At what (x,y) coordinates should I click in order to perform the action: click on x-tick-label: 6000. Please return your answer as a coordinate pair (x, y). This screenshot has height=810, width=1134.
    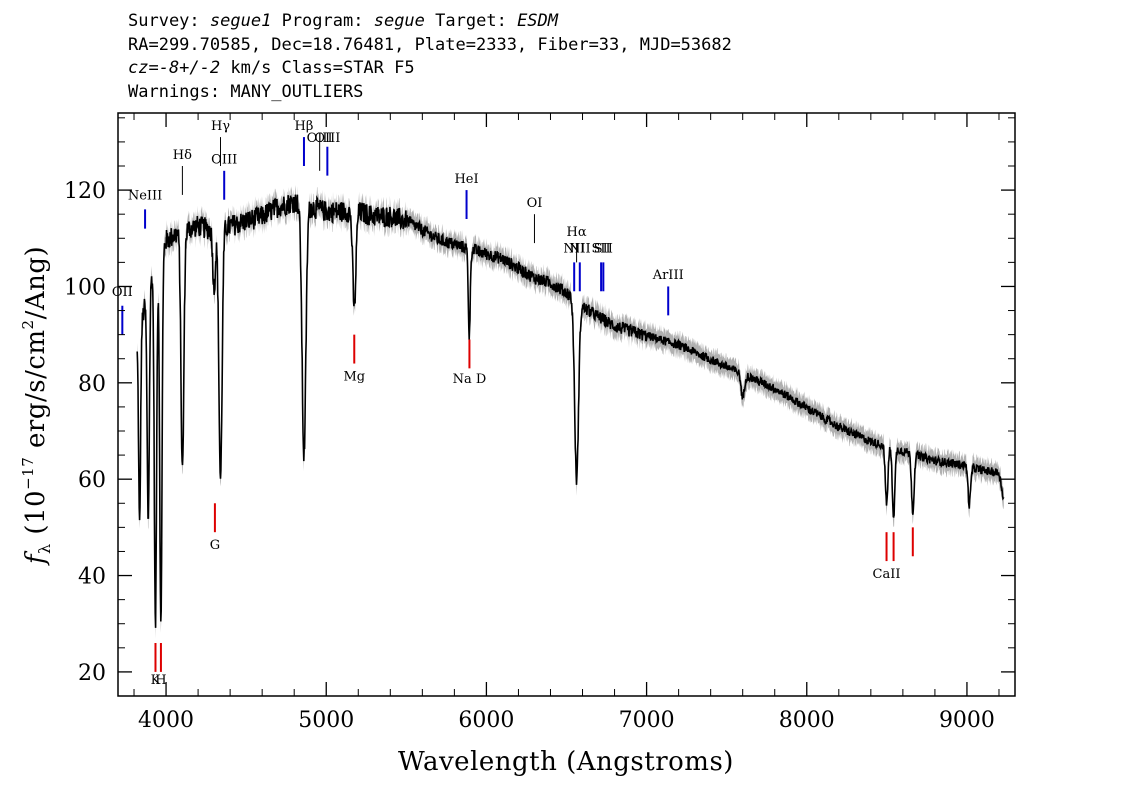
    Looking at the image, I should click on (486, 720).